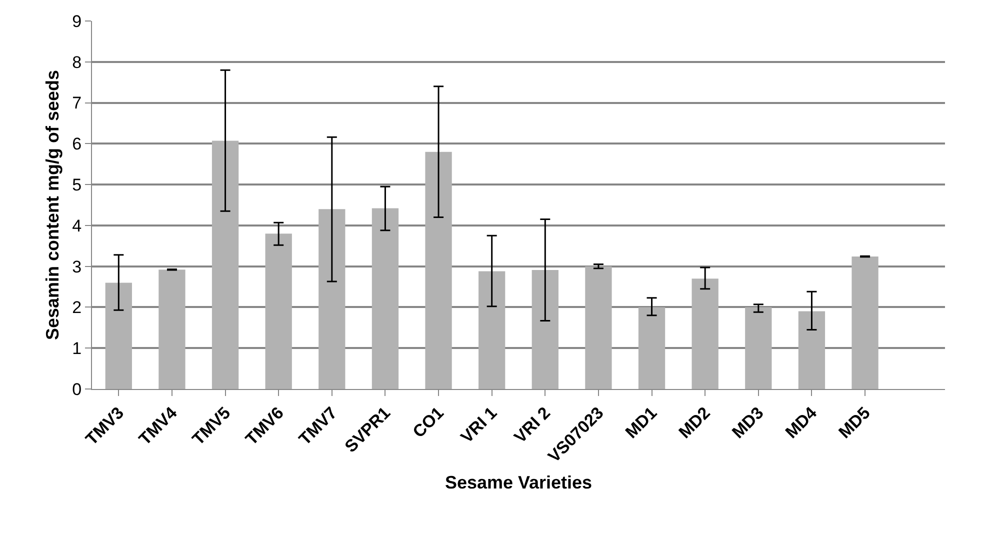 The width and height of the screenshot is (988, 537). Describe the element at coordinates (518, 482) in the screenshot. I see `x-axis-title: Sesame Varieties` at that location.